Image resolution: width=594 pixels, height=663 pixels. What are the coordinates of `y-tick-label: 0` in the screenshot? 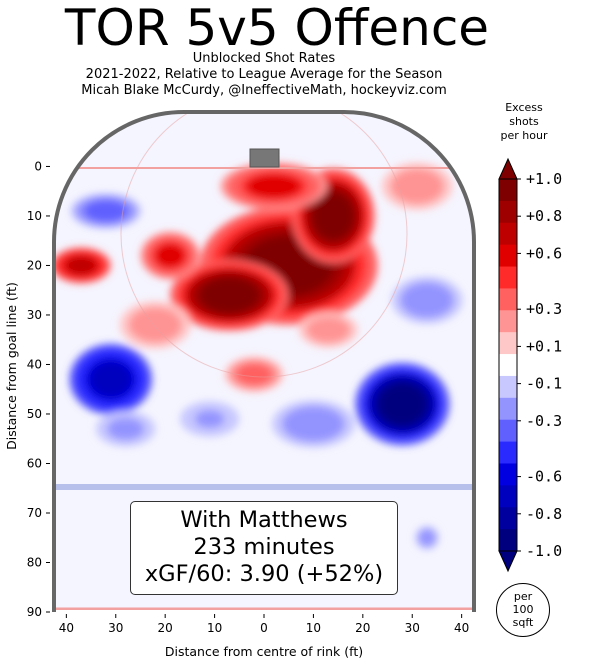 It's located at (38, 166).